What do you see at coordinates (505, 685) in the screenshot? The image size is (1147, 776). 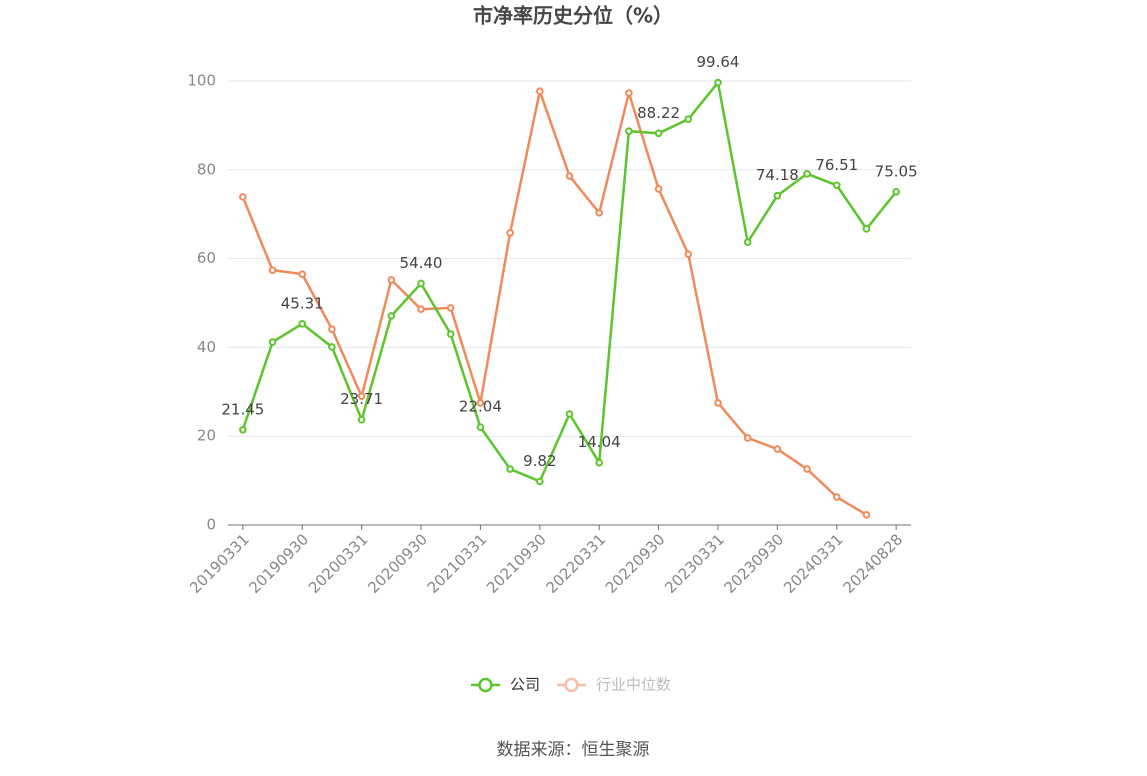 I see `legend-item: 公司` at bounding box center [505, 685].